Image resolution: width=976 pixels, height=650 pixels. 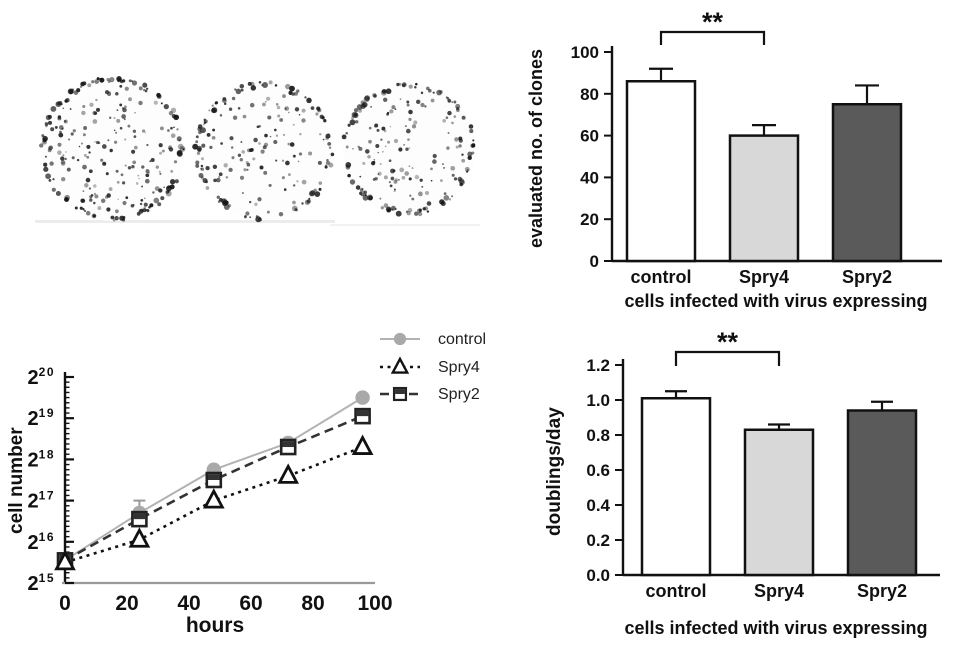 What do you see at coordinates (185, 221) in the screenshot?
I see `scan-smudge` at bounding box center [185, 221].